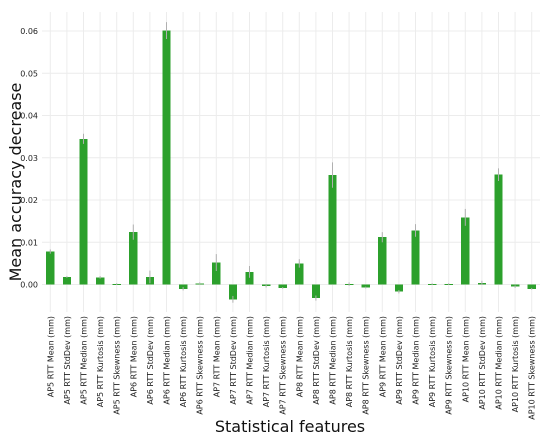 Image resolution: width=550 pixels, height=441 pixels. I want to click on x-tick-label: AP5 RTT Median (mm), so click(84, 360).